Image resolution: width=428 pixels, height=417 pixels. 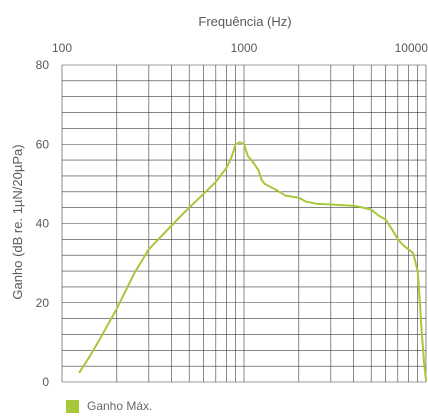 I want to click on y-tick-label: 20, so click(x=43, y=303).